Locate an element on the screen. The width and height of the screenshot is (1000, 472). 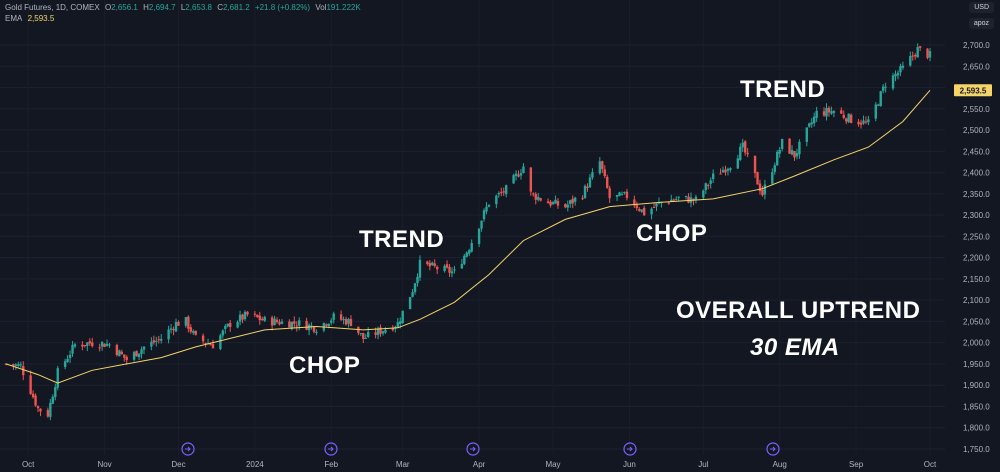
annotation-chop-2: CHOP is located at coordinates (672, 233).